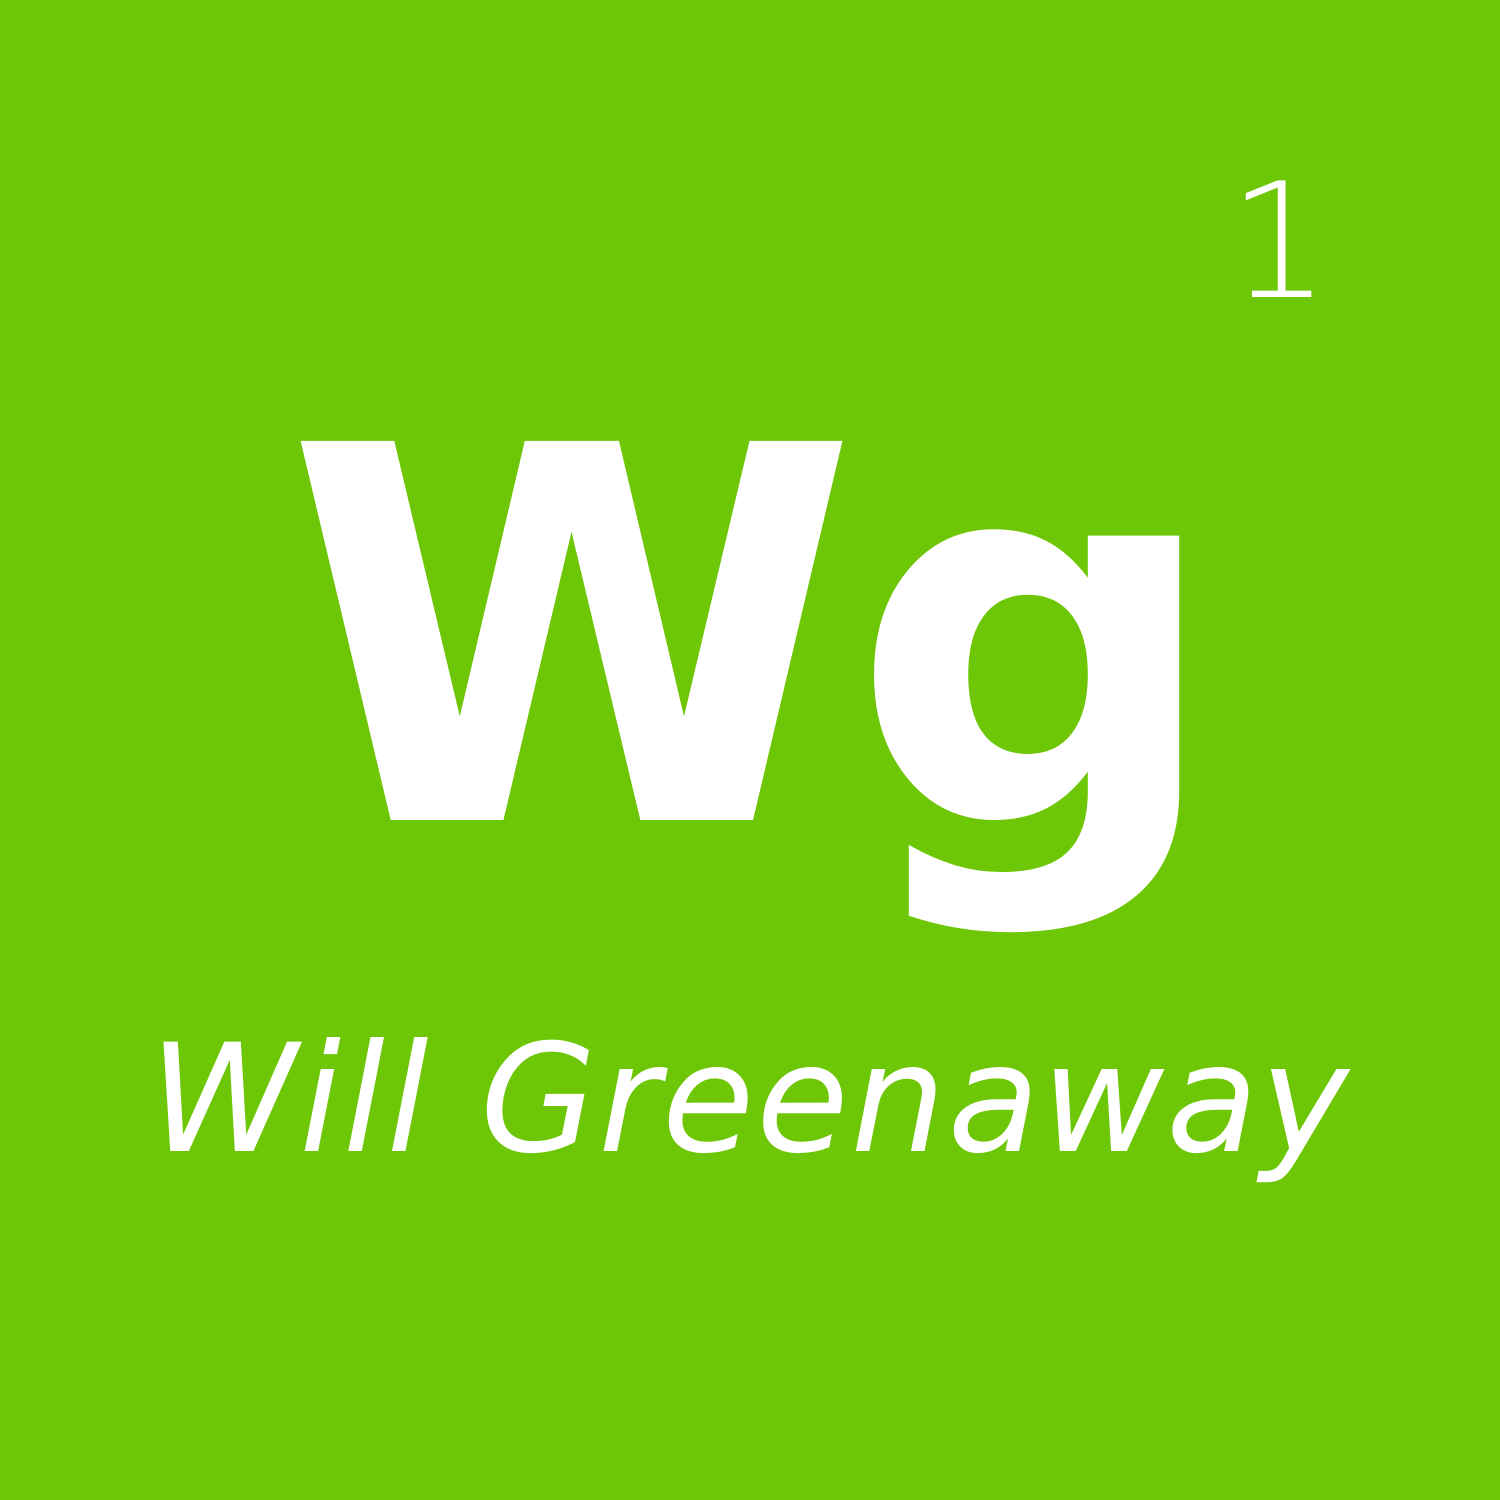 The height and width of the screenshot is (1500, 1500). I want to click on atomic-number: 1, so click(1279, 241).